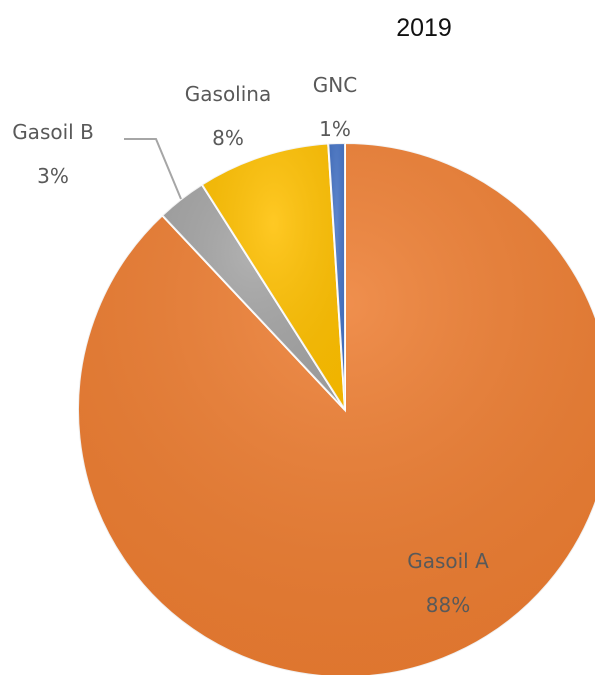 The width and height of the screenshot is (595, 675). What do you see at coordinates (53, 132) in the screenshot?
I see `slice-name-label-gasoil-b: Gasoil B` at bounding box center [53, 132].